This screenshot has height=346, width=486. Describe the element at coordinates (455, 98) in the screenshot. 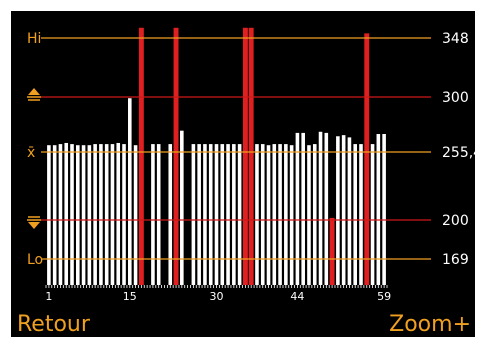

I see `upper_warn-value: 300` at that location.